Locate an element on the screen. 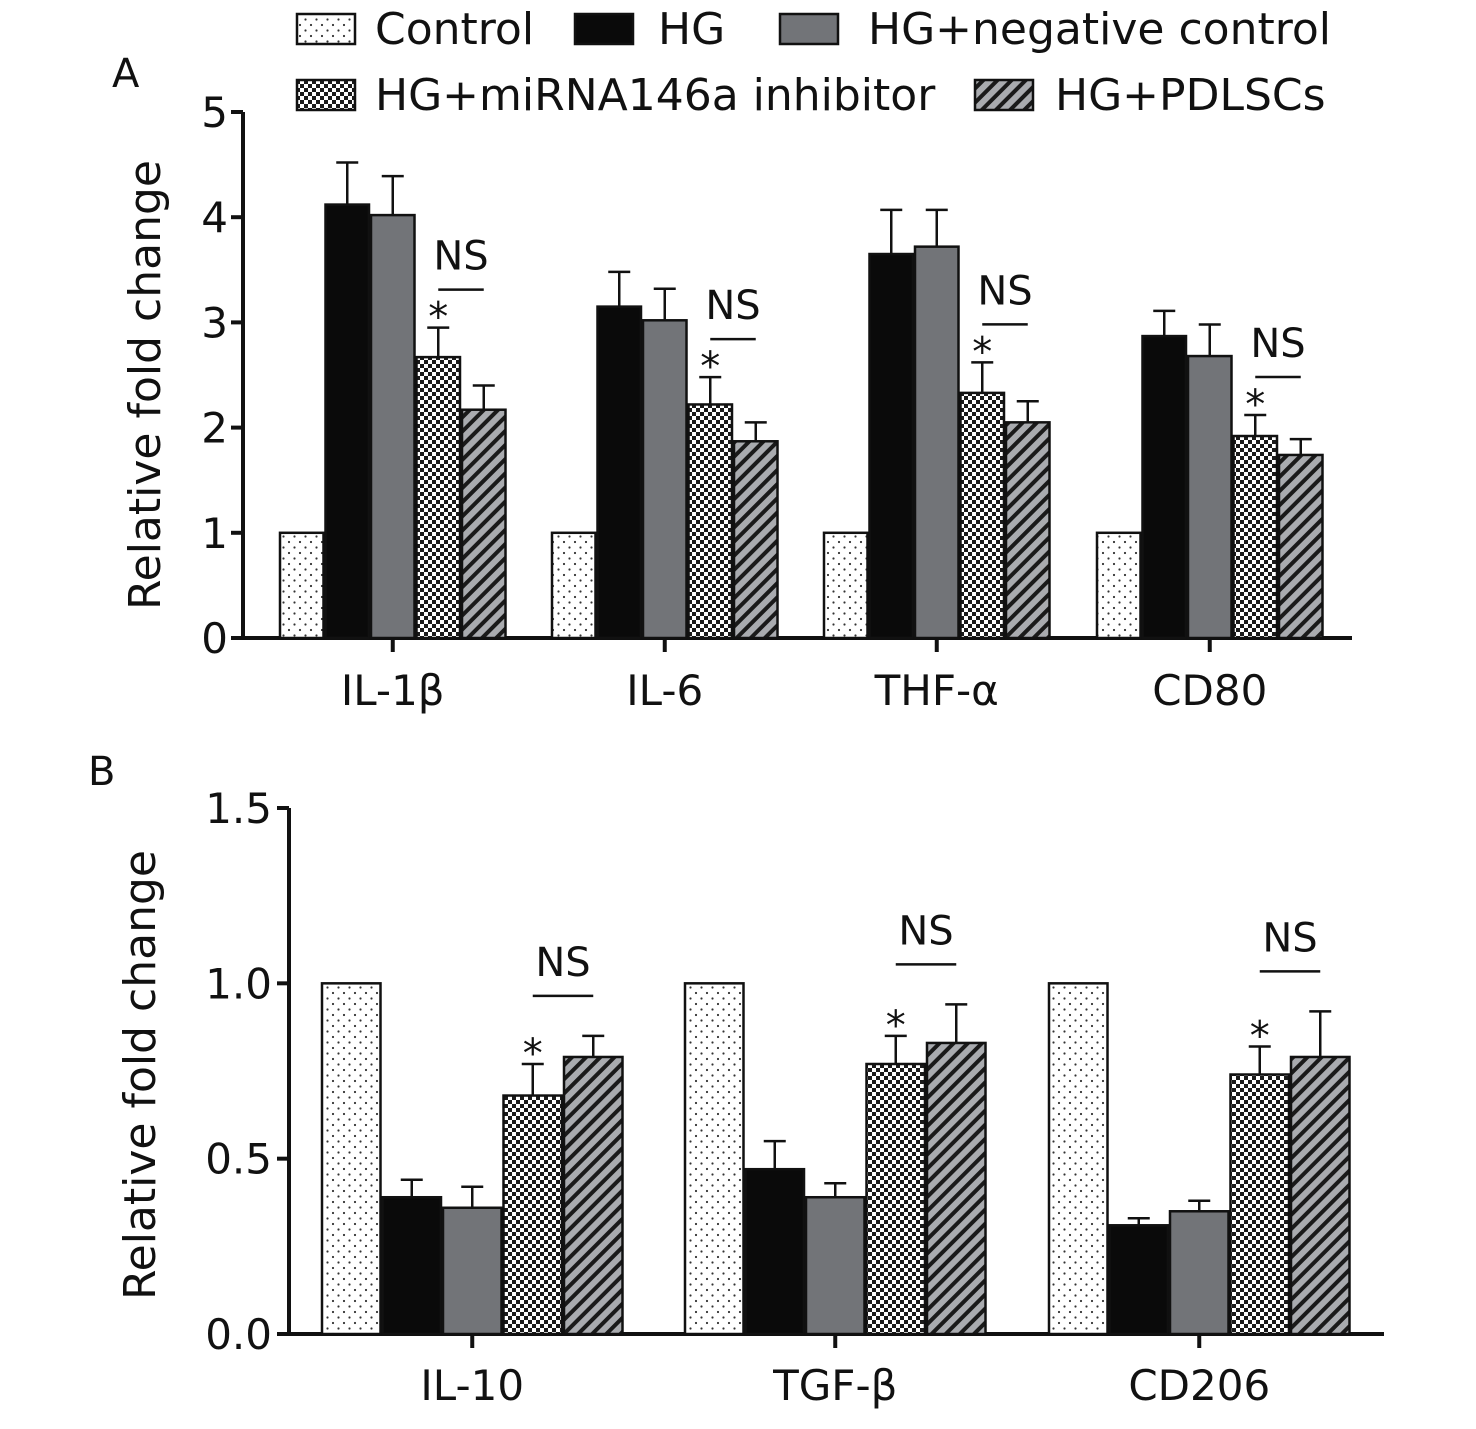 The height and width of the screenshot is (1429, 1476). panel-a-label: A is located at coordinates (126, 74).